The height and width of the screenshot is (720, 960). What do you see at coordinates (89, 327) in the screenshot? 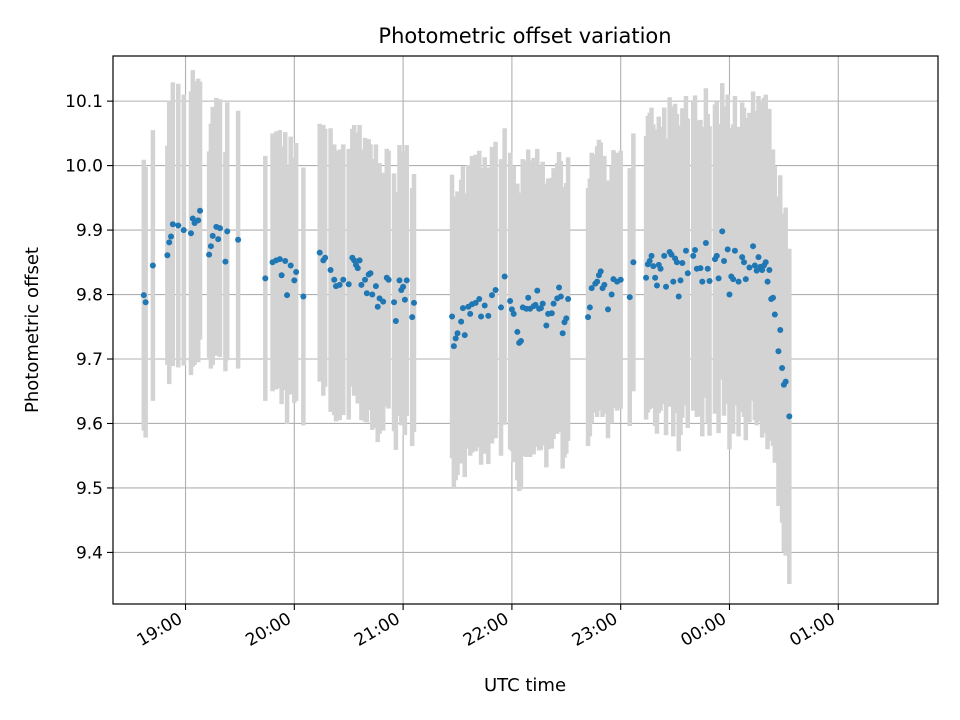
I see `y-axis-ticks: 9.4 9.5 9.6 9.7 9.8 9.9 10.0 10.1` at bounding box center [89, 327].